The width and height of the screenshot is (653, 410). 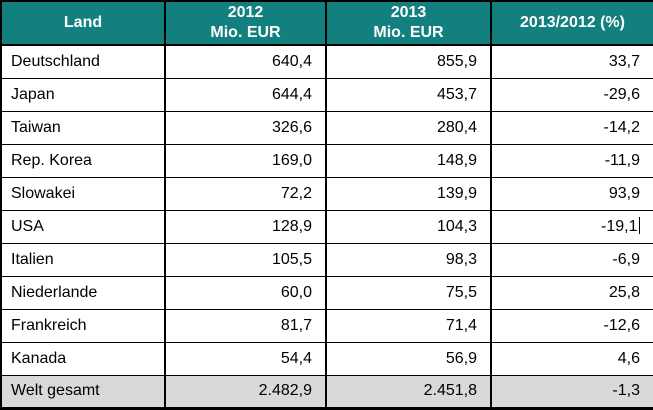 I want to click on text-cursor, so click(x=639, y=225).